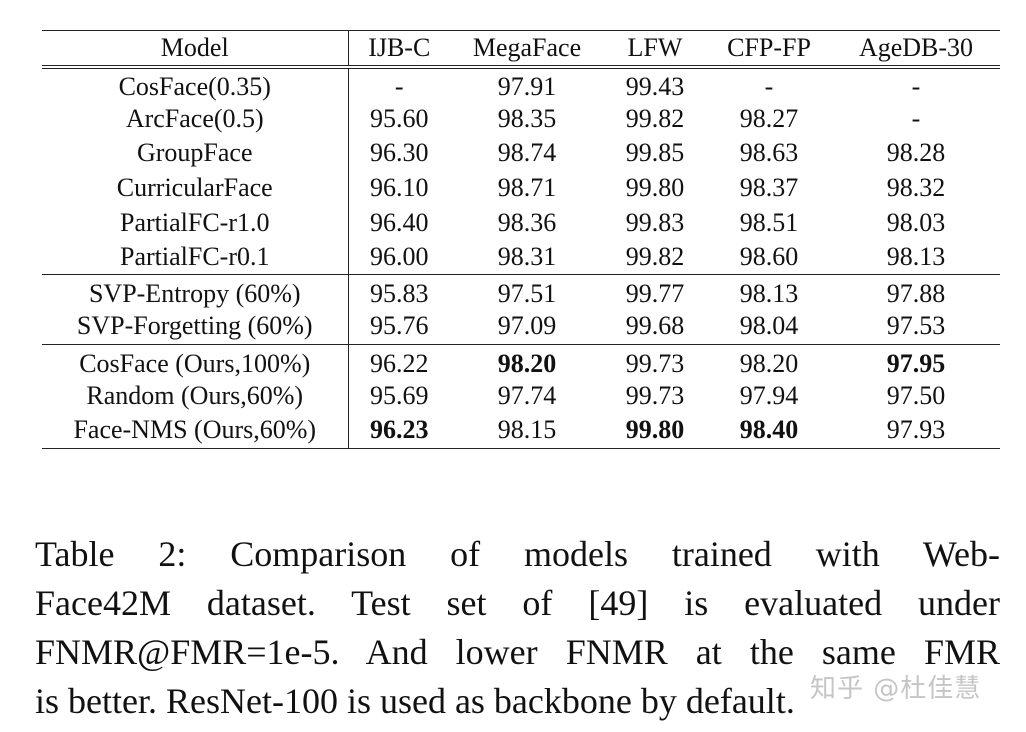  I want to click on score-cell: 98.71, so click(527, 187).